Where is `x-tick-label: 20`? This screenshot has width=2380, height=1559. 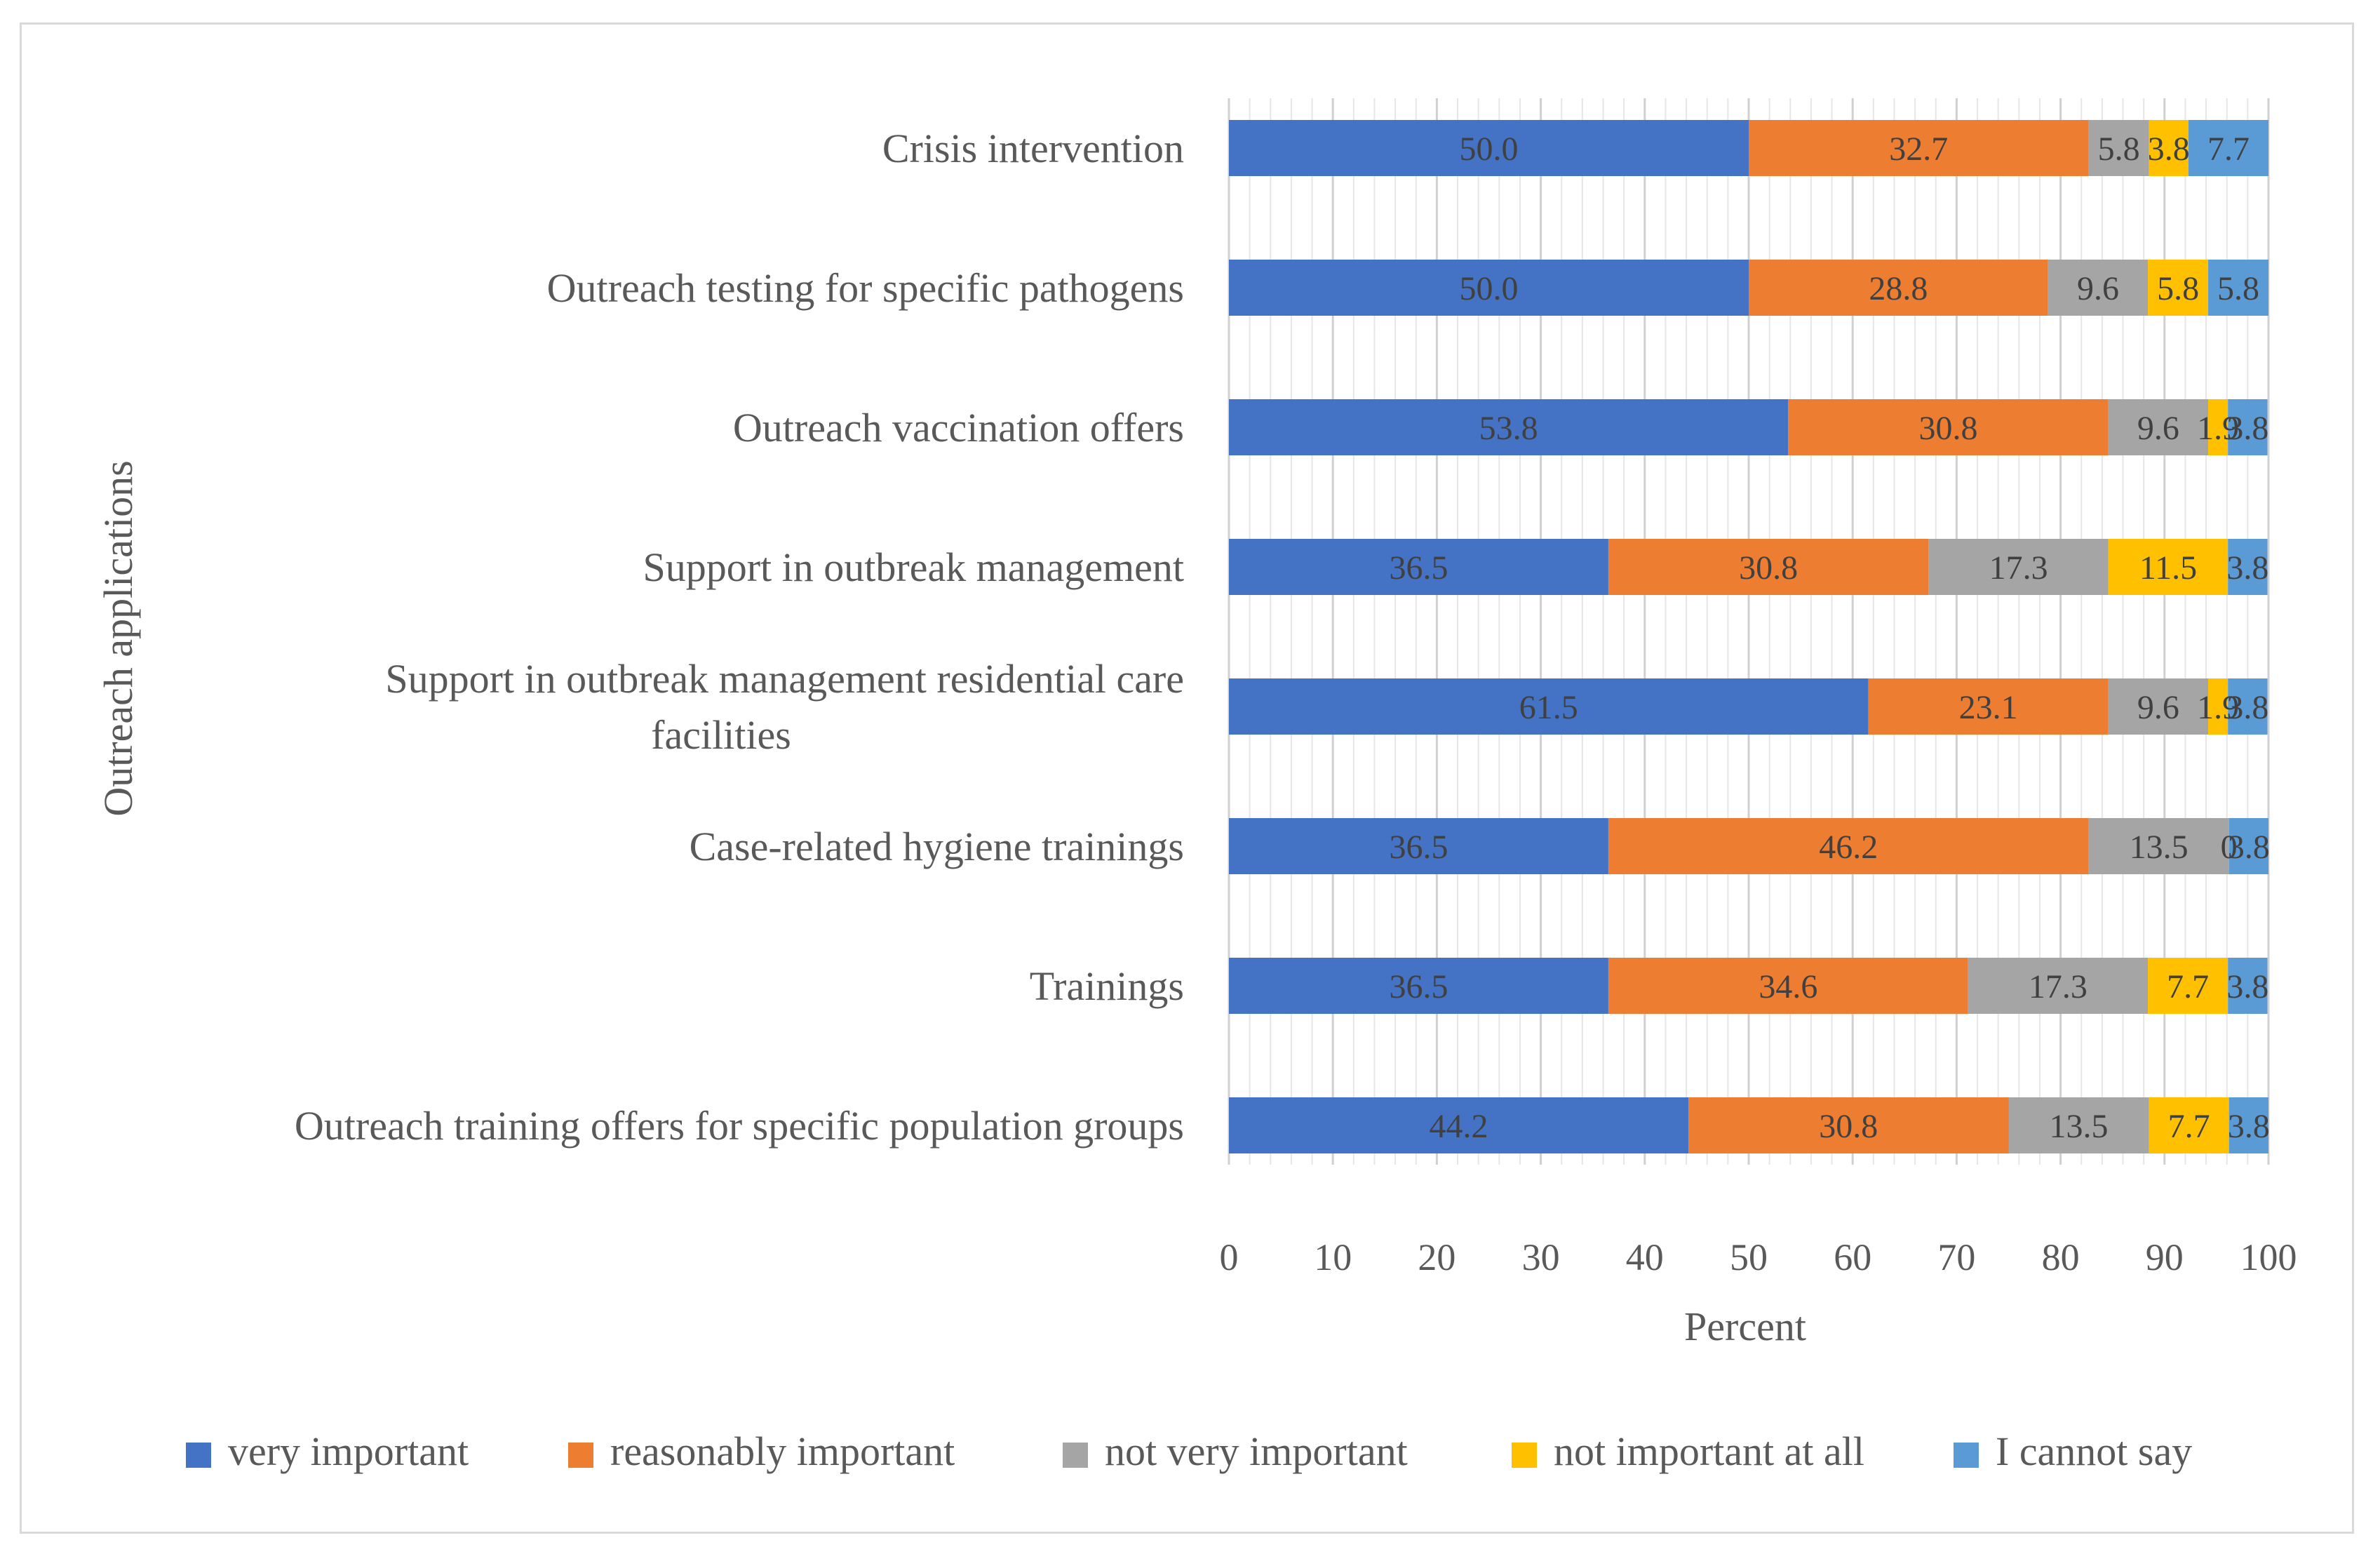
x-tick-label: 20 is located at coordinates (1436, 1257).